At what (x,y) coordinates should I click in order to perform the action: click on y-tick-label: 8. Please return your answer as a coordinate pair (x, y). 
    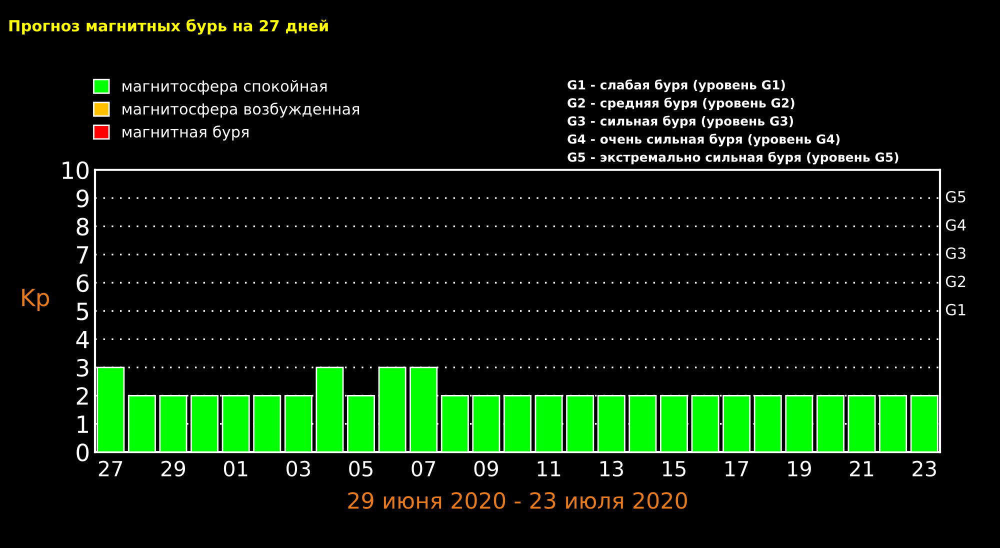
    Looking at the image, I should click on (82, 227).